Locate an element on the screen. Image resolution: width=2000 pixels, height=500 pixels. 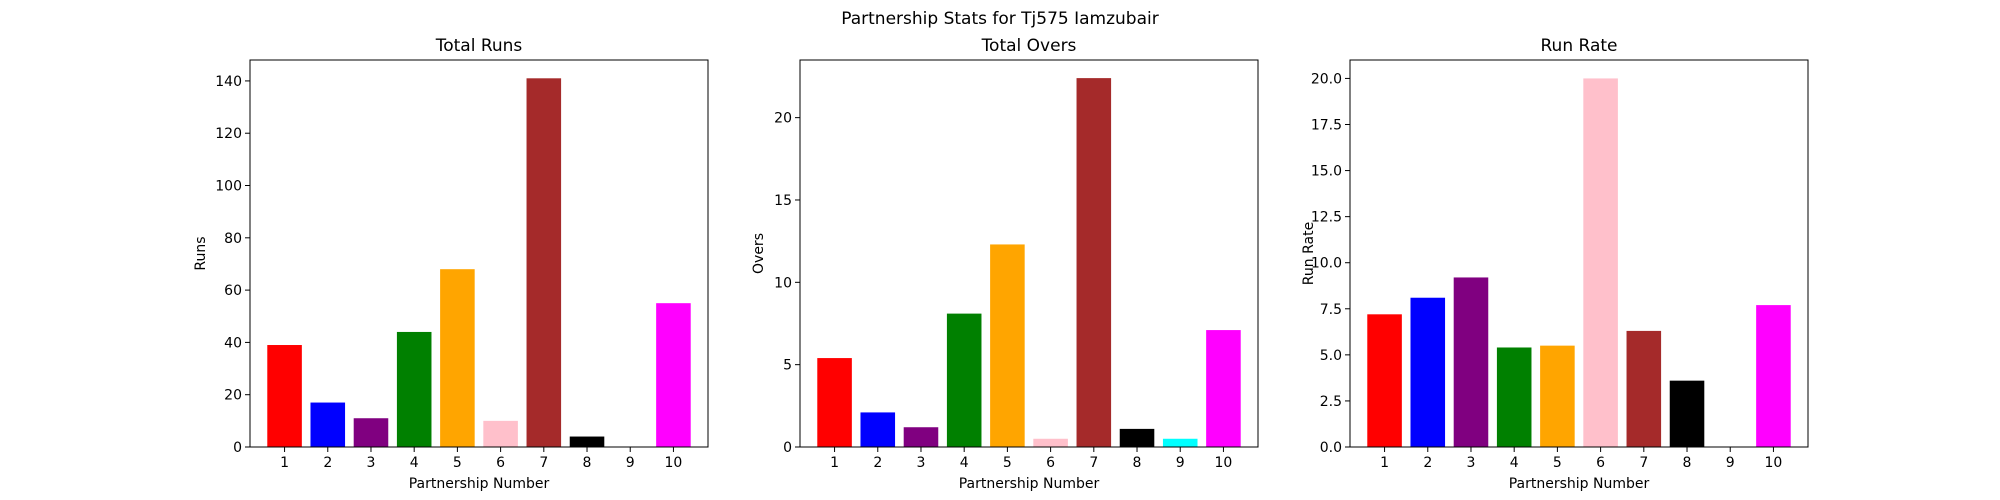
figure-suptitle: Partnership Stats for Tj575 Iamzubair is located at coordinates (999, 19).